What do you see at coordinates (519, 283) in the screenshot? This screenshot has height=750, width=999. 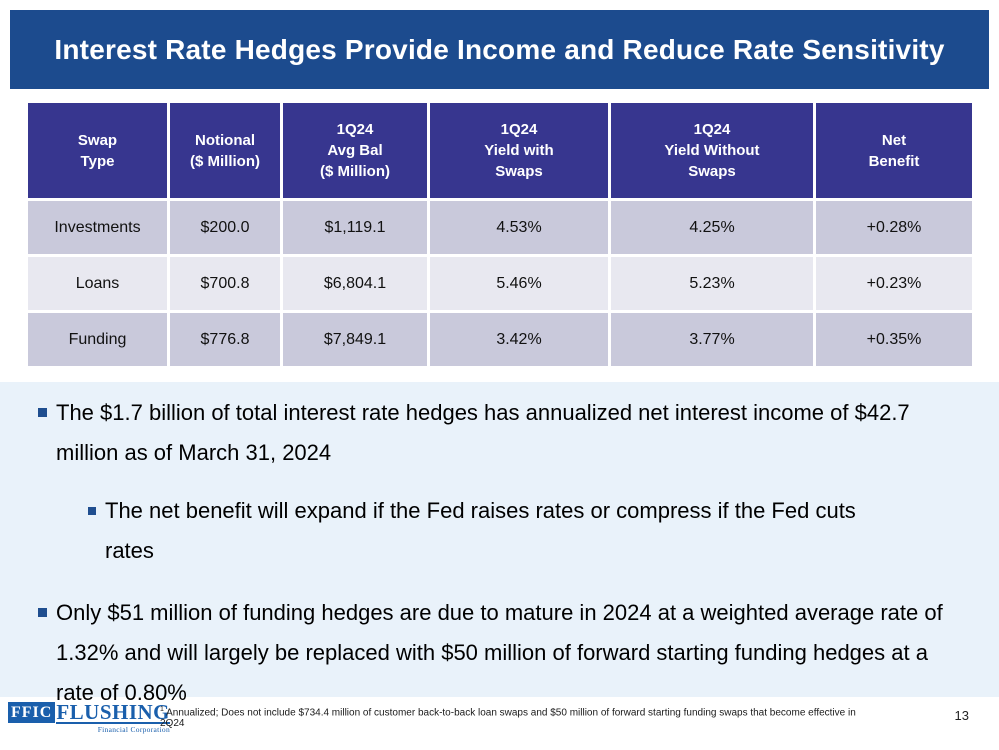 I see `cell-yield-with: 5.46%` at bounding box center [519, 283].